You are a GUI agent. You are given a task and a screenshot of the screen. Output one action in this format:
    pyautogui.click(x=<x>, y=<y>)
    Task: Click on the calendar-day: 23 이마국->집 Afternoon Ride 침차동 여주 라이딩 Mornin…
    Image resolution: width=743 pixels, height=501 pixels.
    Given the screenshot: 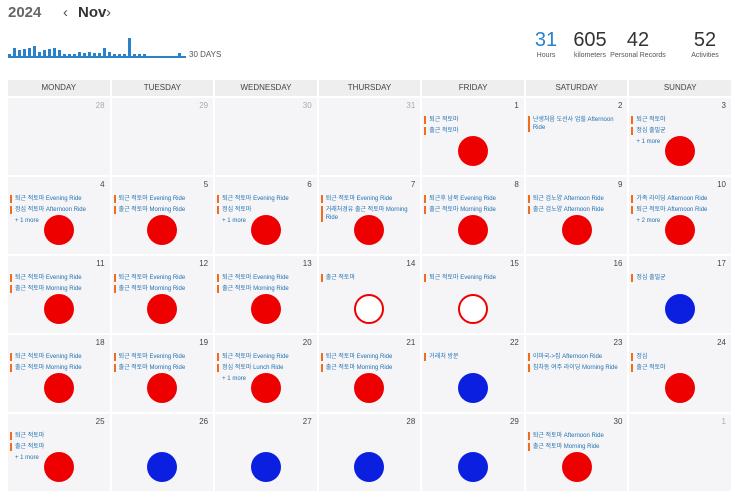 What is the action you would take?
    pyautogui.click(x=576, y=373)
    